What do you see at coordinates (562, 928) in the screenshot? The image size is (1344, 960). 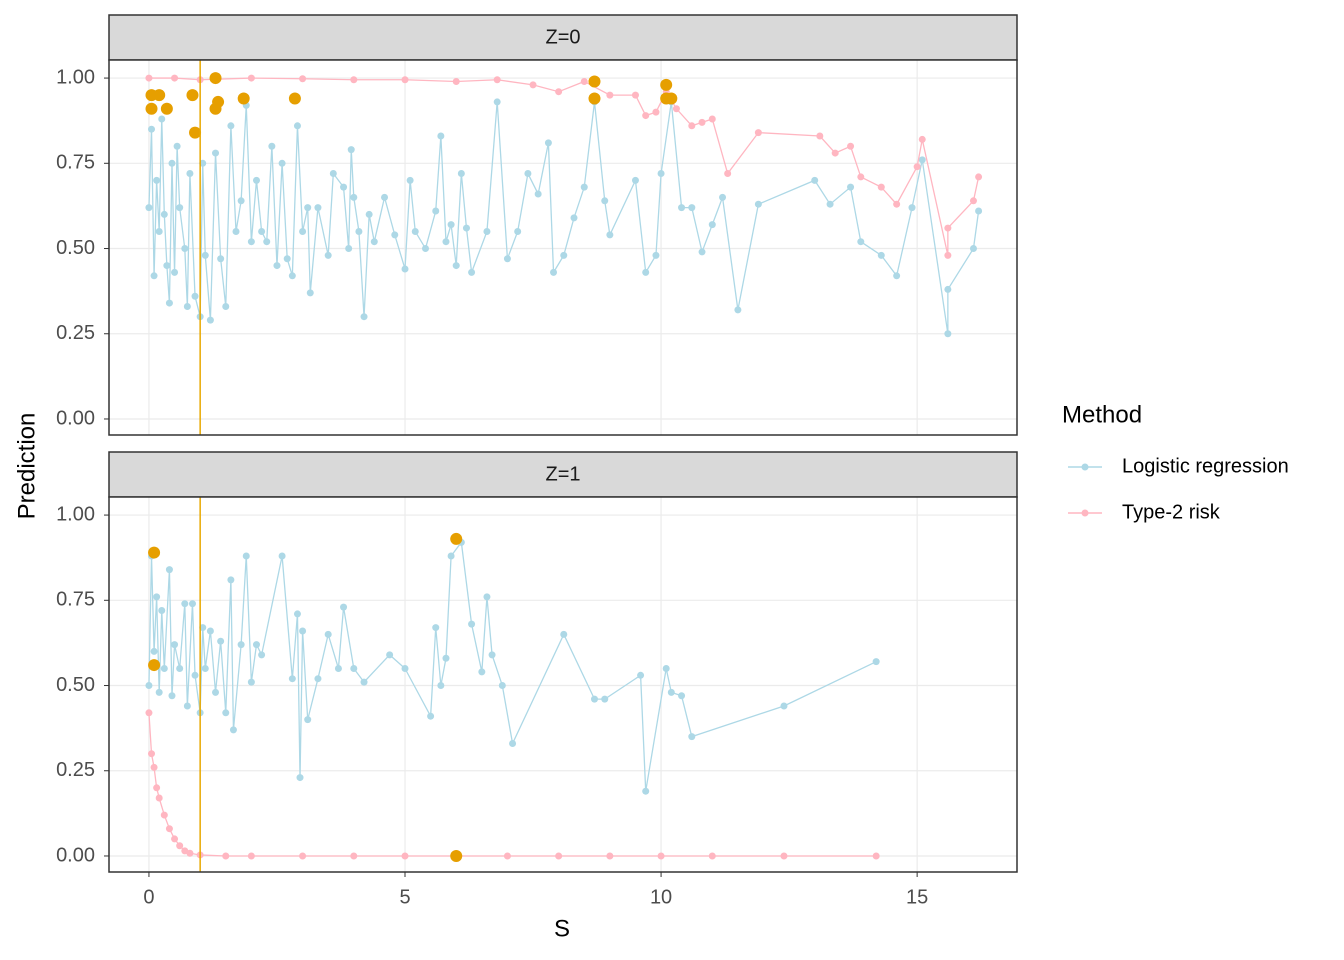 I see `x-axis-label: S` at bounding box center [562, 928].